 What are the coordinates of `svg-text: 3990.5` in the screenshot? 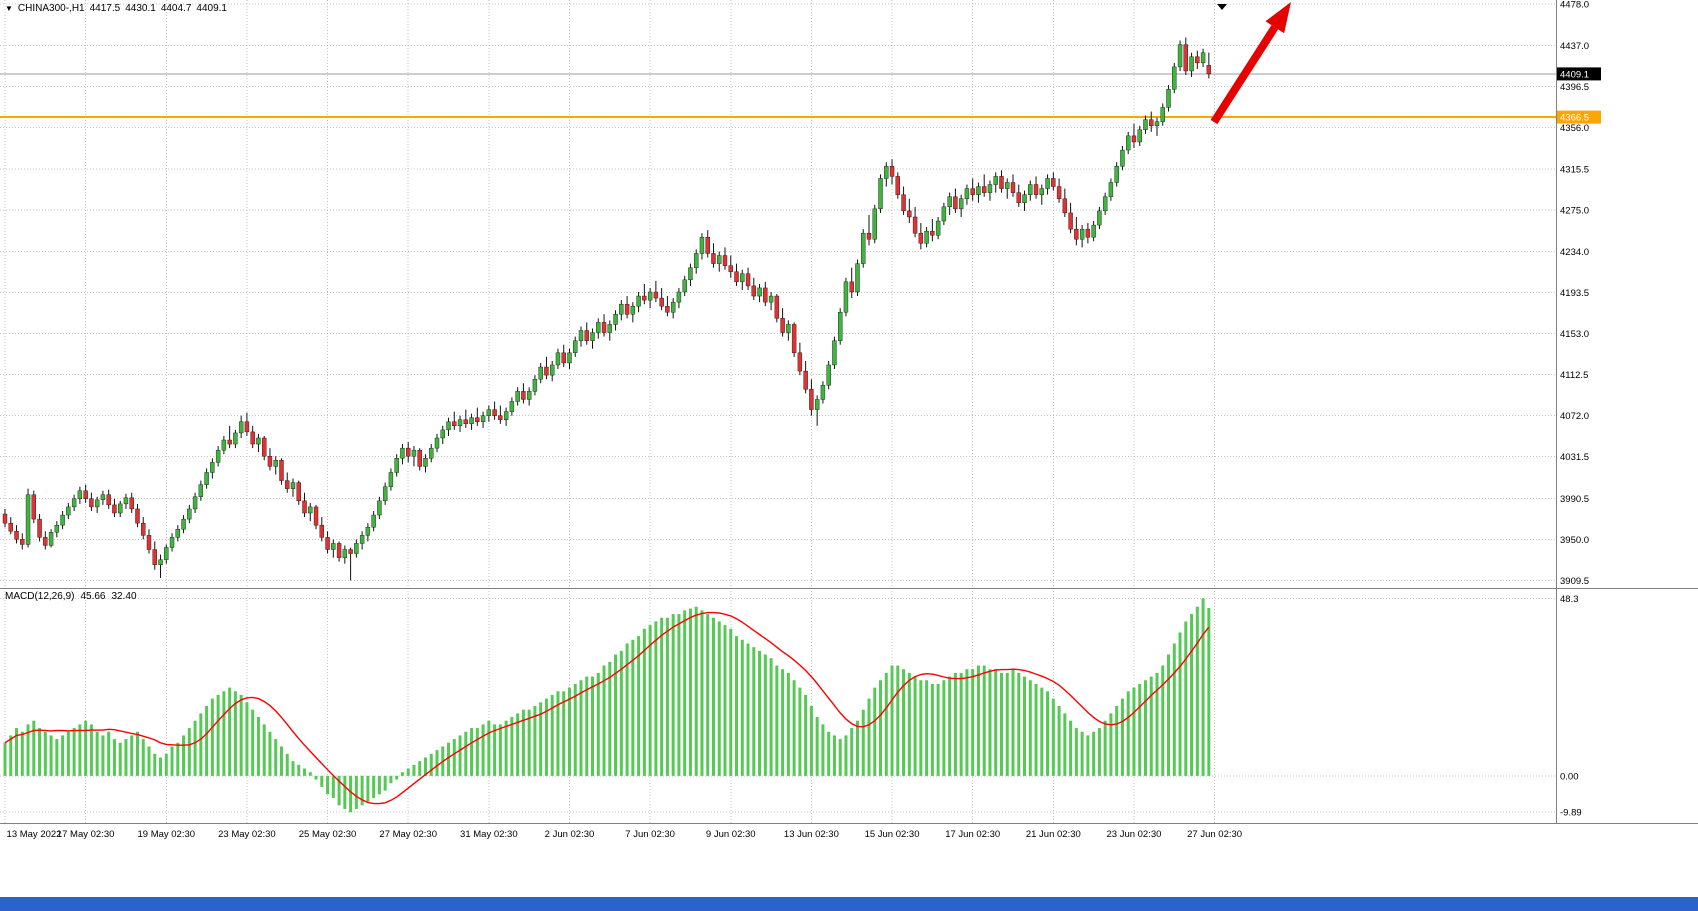 It's located at (1574, 499).